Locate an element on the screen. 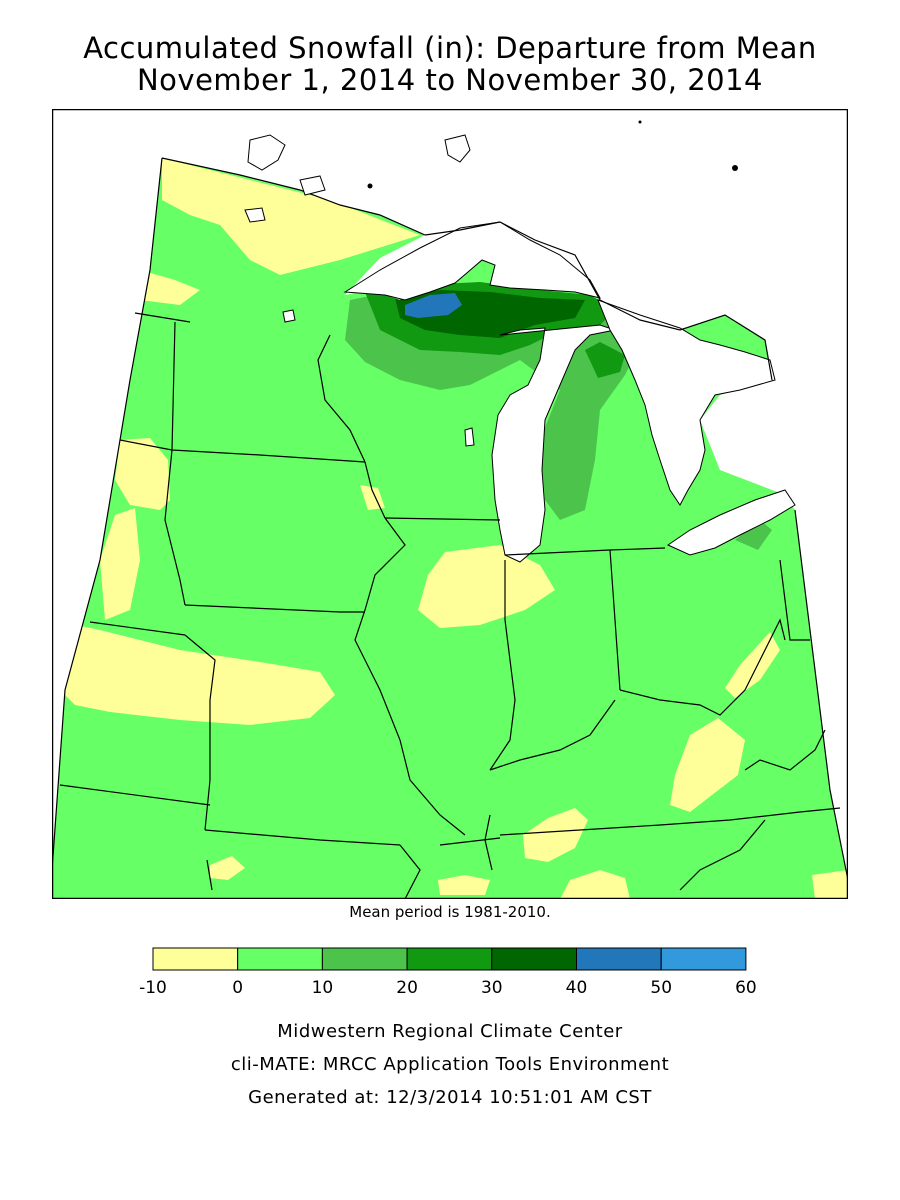 The height and width of the screenshot is (1200, 900). legend-tick-label: 0 is located at coordinates (237, 988).